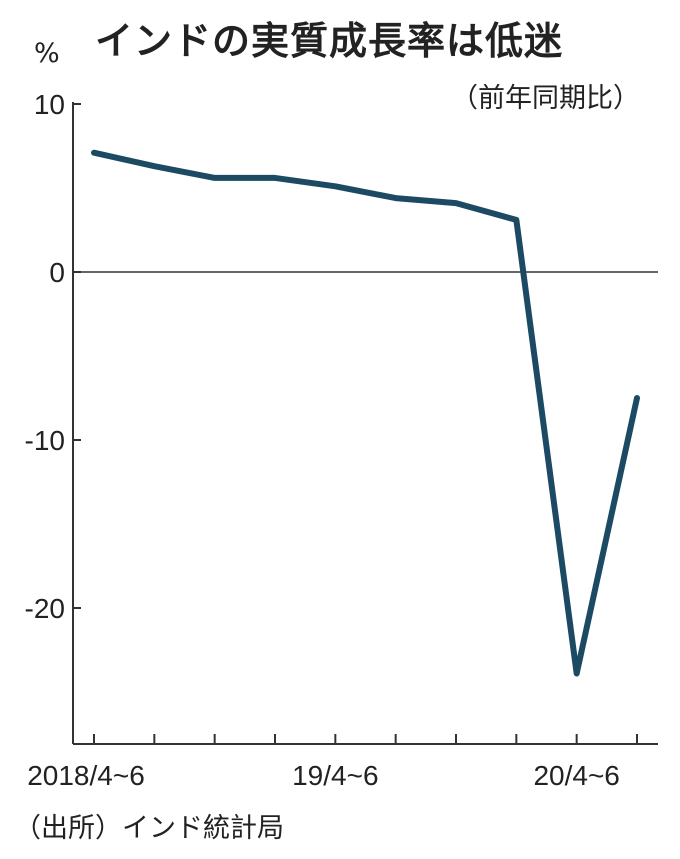  What do you see at coordinates (545, 98) in the screenshot?
I see `chart-subtitle: （前年同期比）` at bounding box center [545, 98].